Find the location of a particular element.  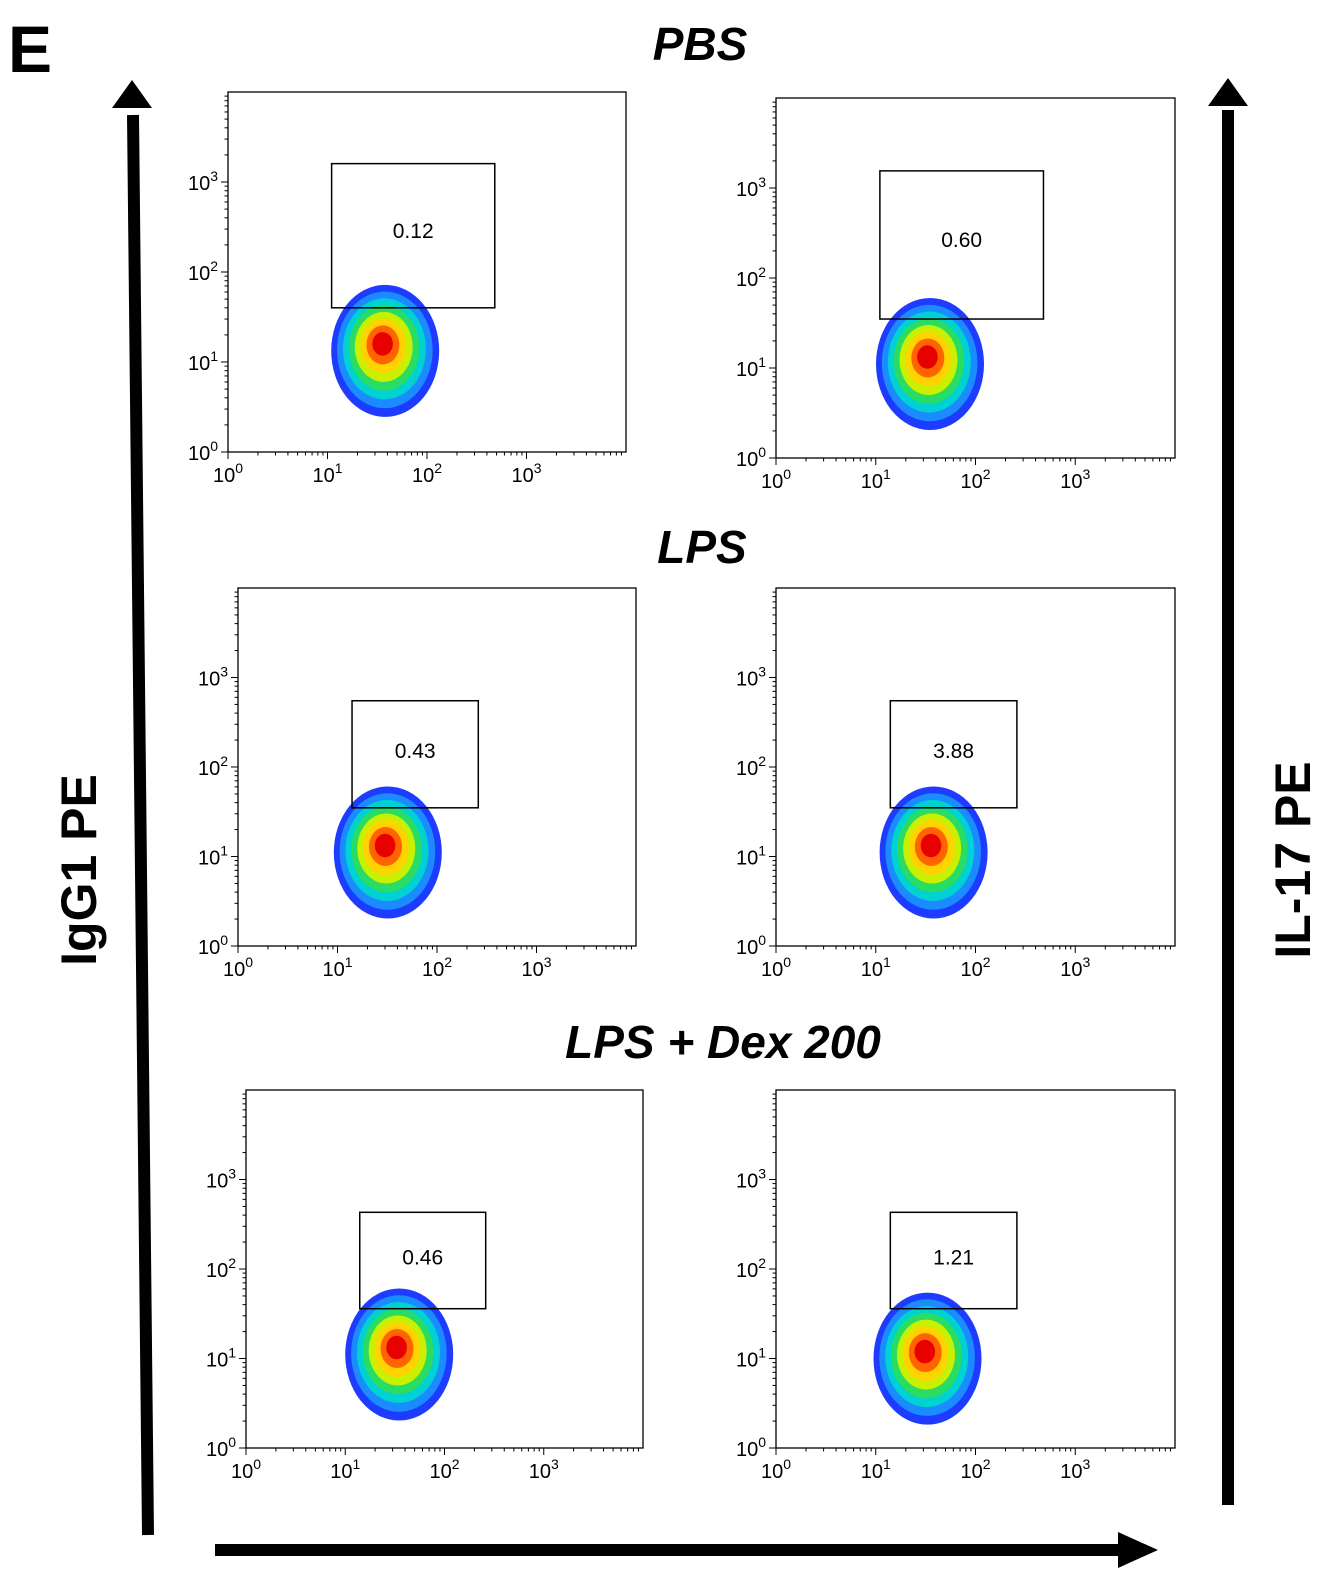

right-axis-arrow is located at coordinates (1228, 791).